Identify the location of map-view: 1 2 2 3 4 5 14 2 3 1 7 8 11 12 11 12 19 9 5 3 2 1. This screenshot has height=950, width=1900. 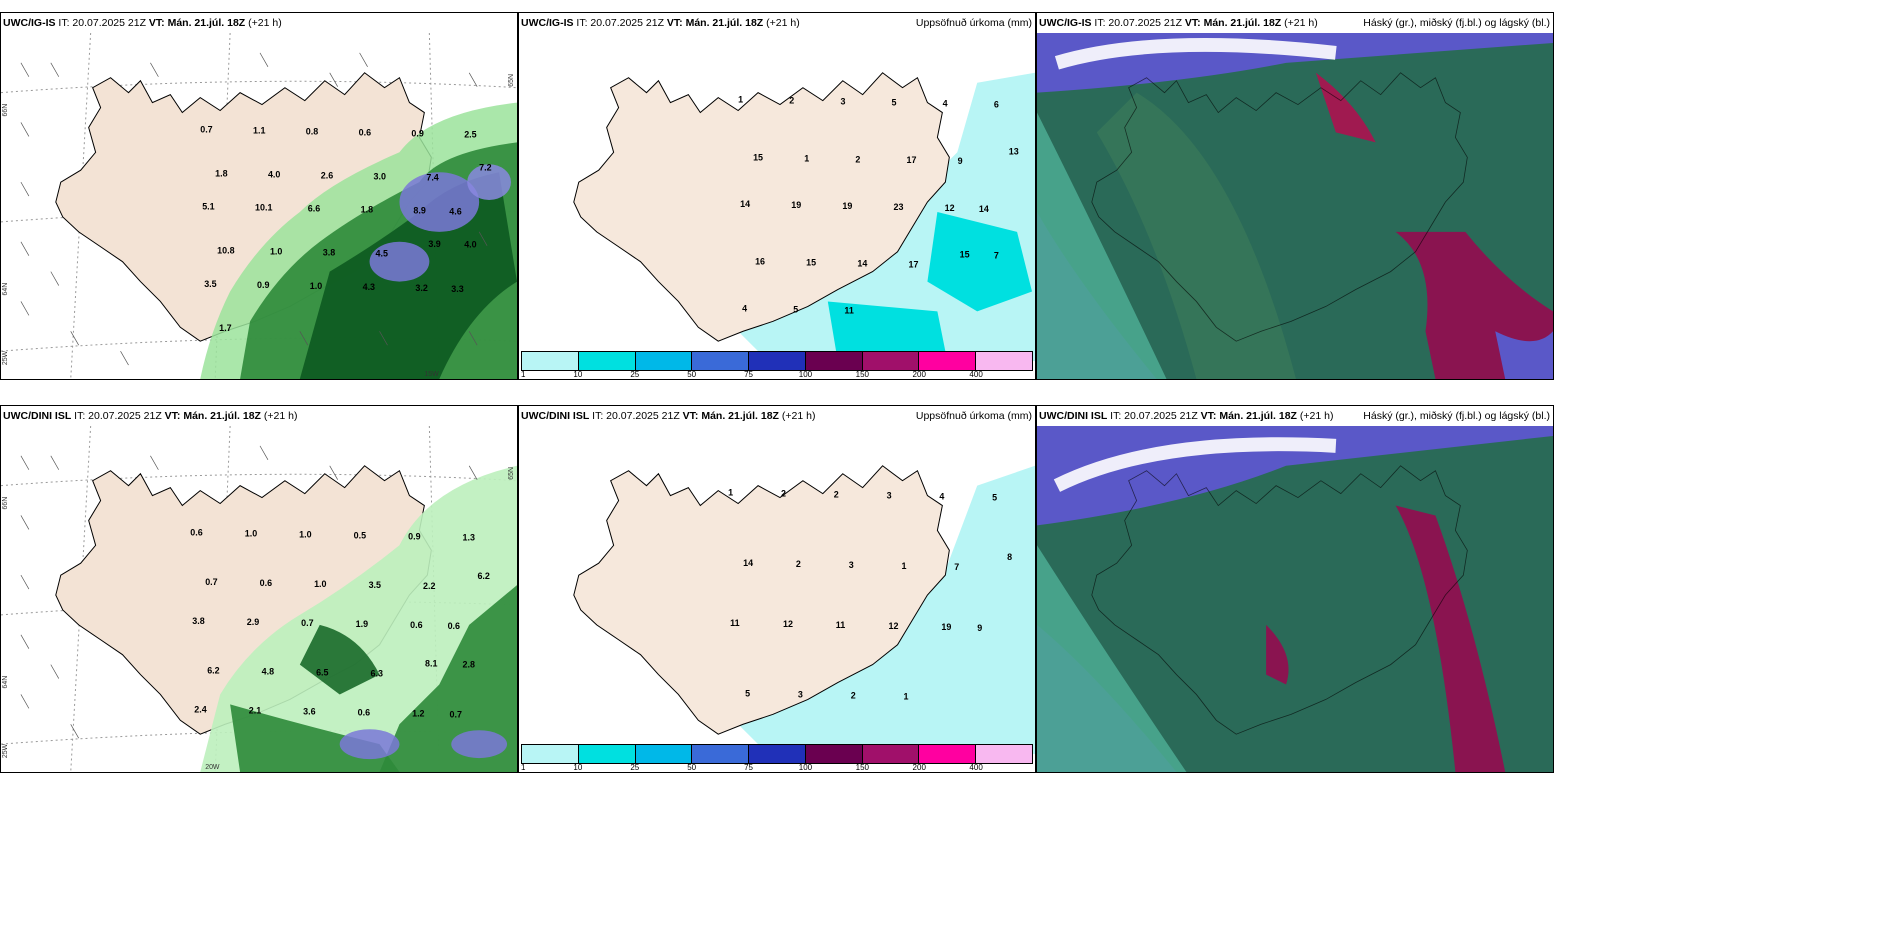
(777, 599).